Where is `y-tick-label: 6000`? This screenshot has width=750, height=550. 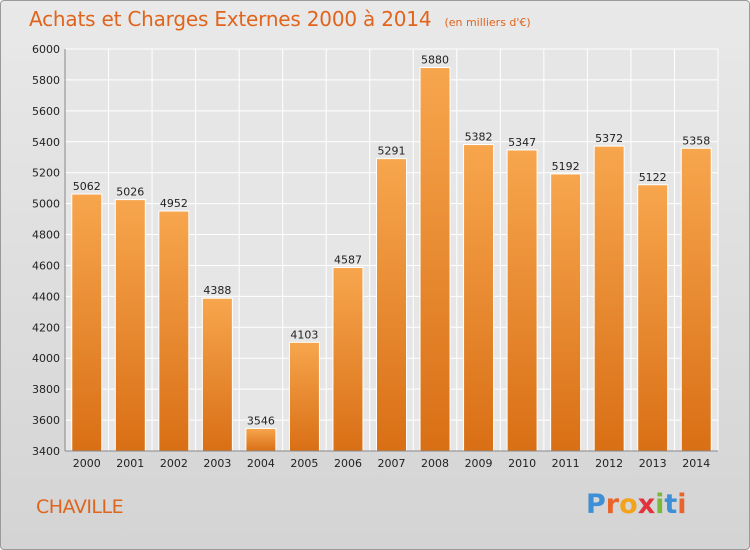 y-tick-label: 6000 is located at coordinates (46, 49).